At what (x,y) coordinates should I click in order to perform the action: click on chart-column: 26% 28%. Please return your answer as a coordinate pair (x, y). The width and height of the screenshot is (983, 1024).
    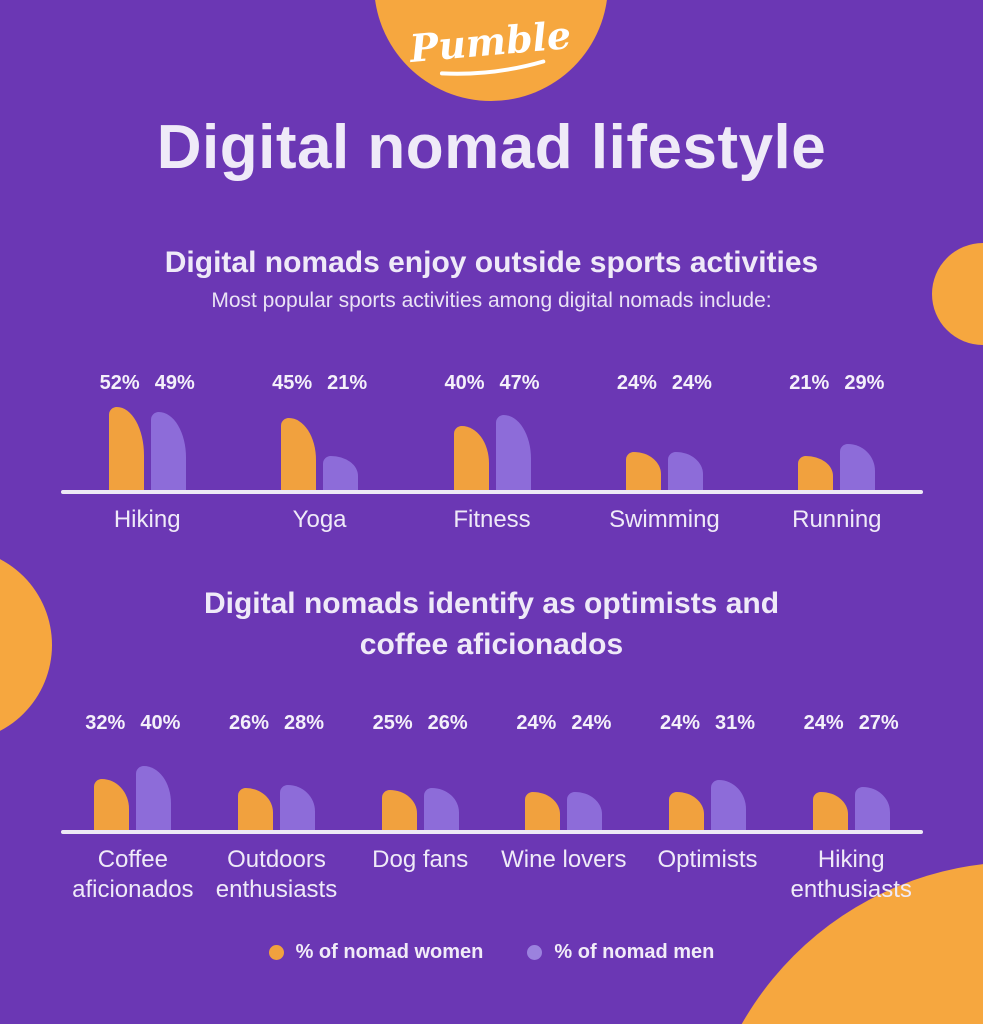
    Looking at the image, I should click on (277, 771).